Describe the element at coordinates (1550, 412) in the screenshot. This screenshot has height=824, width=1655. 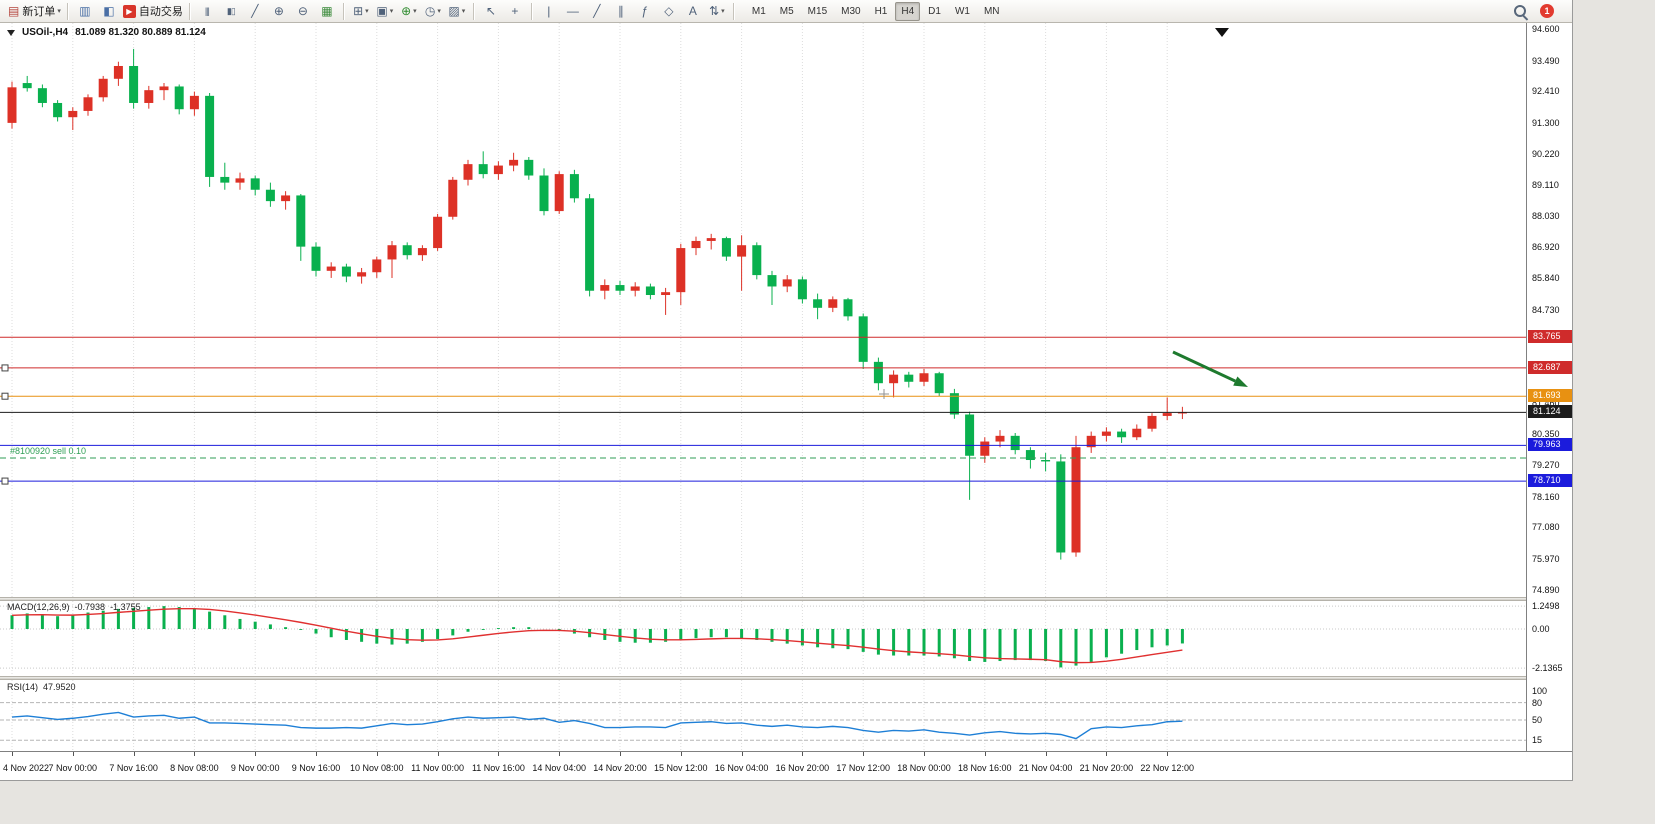
I see `current-price-line-badge: 81.124` at that location.